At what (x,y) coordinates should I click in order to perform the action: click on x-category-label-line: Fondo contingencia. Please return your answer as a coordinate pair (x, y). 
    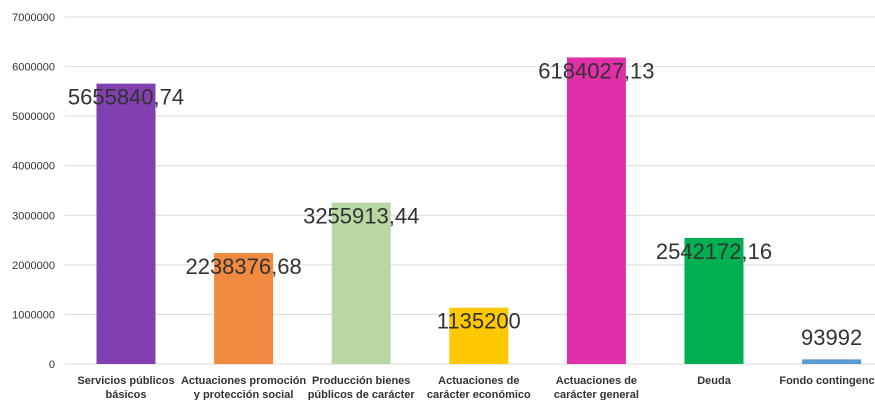
    Looking at the image, I should click on (827, 381).